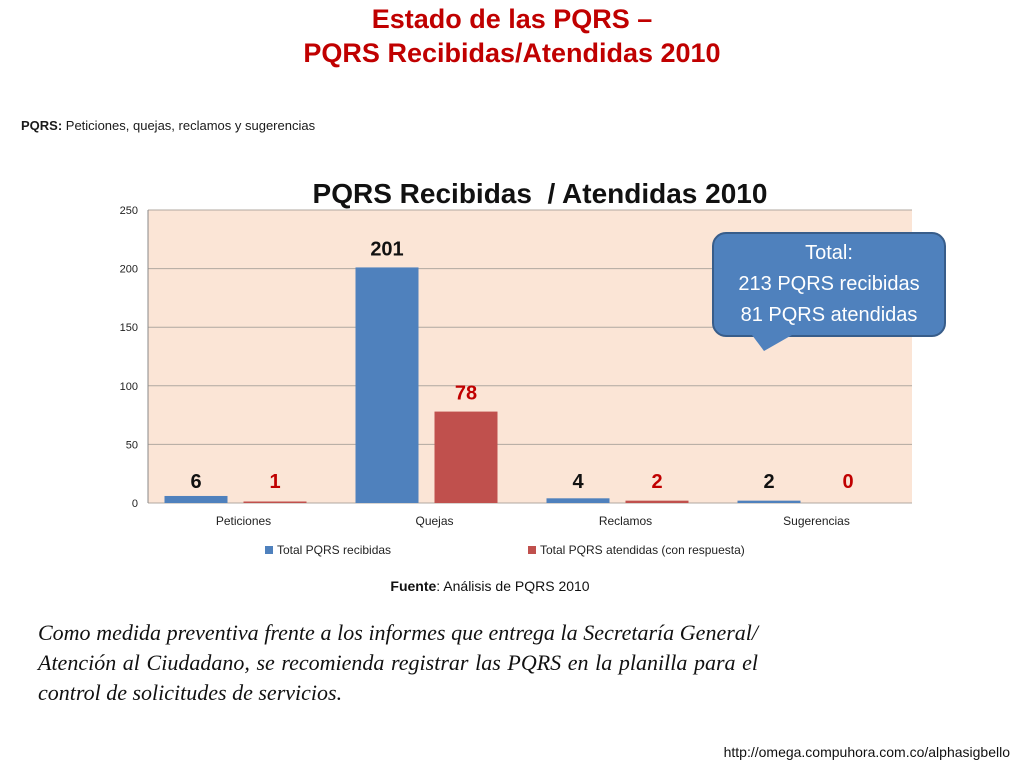 This screenshot has height=768, width=1024. I want to click on data-label: 201, so click(386, 249).